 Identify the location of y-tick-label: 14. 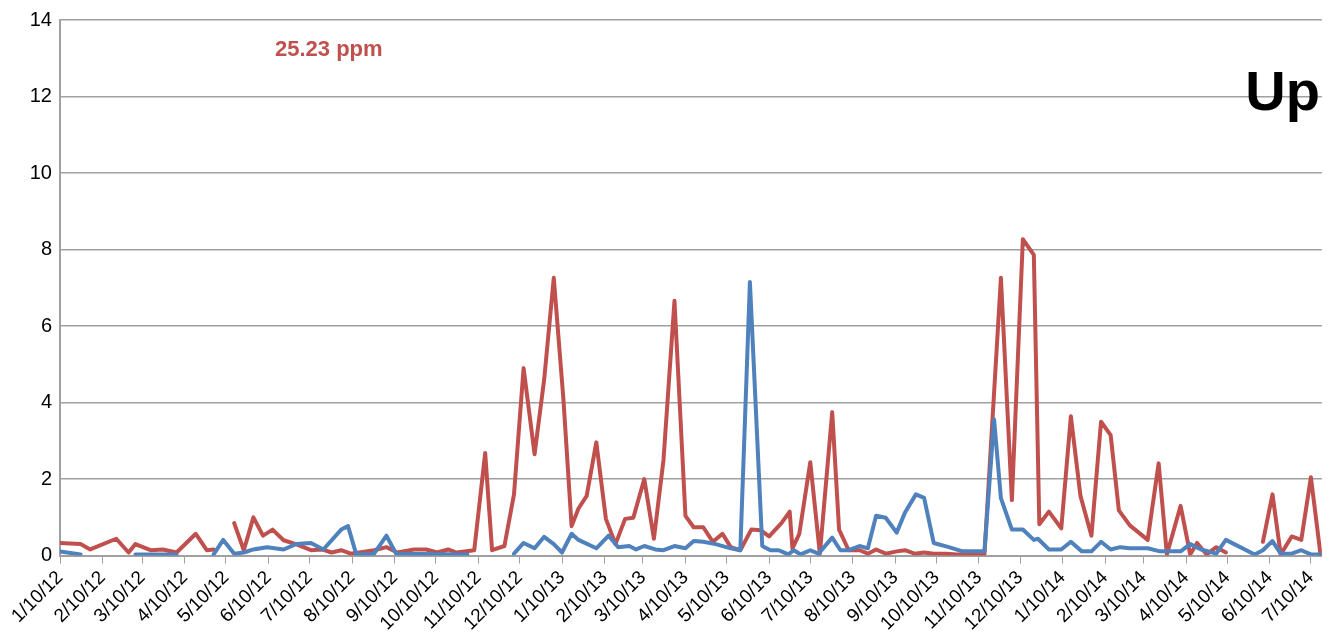
(40, 18).